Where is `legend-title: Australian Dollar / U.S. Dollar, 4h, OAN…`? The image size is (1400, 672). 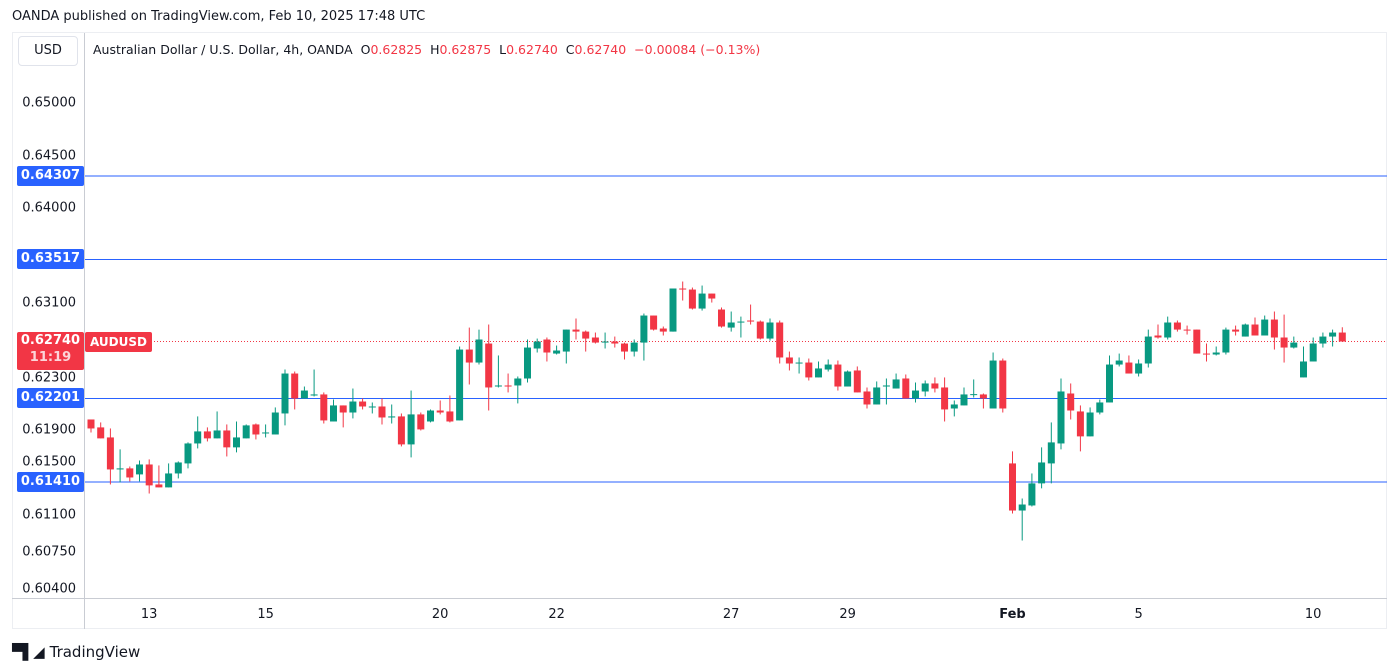
legend-title: Australian Dollar / U.S. Dollar, 4h, OAN… is located at coordinates (223, 49).